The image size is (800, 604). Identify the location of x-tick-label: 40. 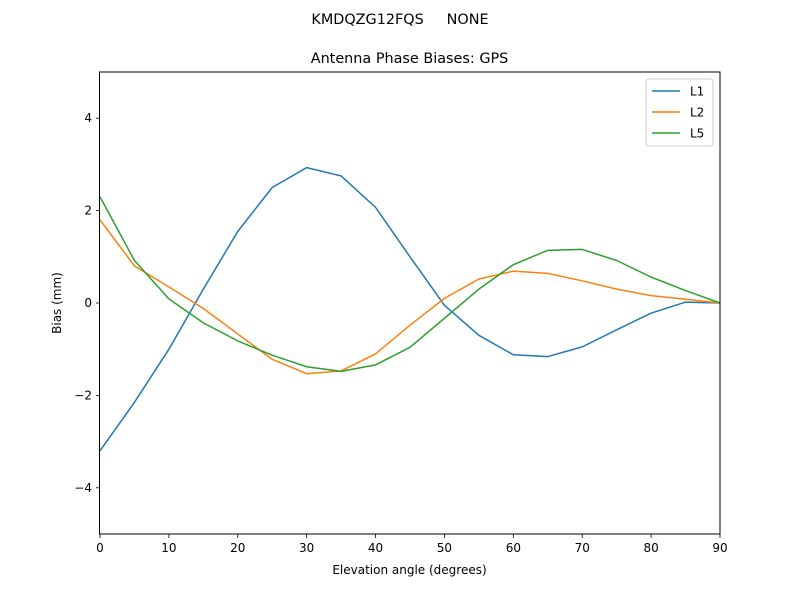
(375, 548).